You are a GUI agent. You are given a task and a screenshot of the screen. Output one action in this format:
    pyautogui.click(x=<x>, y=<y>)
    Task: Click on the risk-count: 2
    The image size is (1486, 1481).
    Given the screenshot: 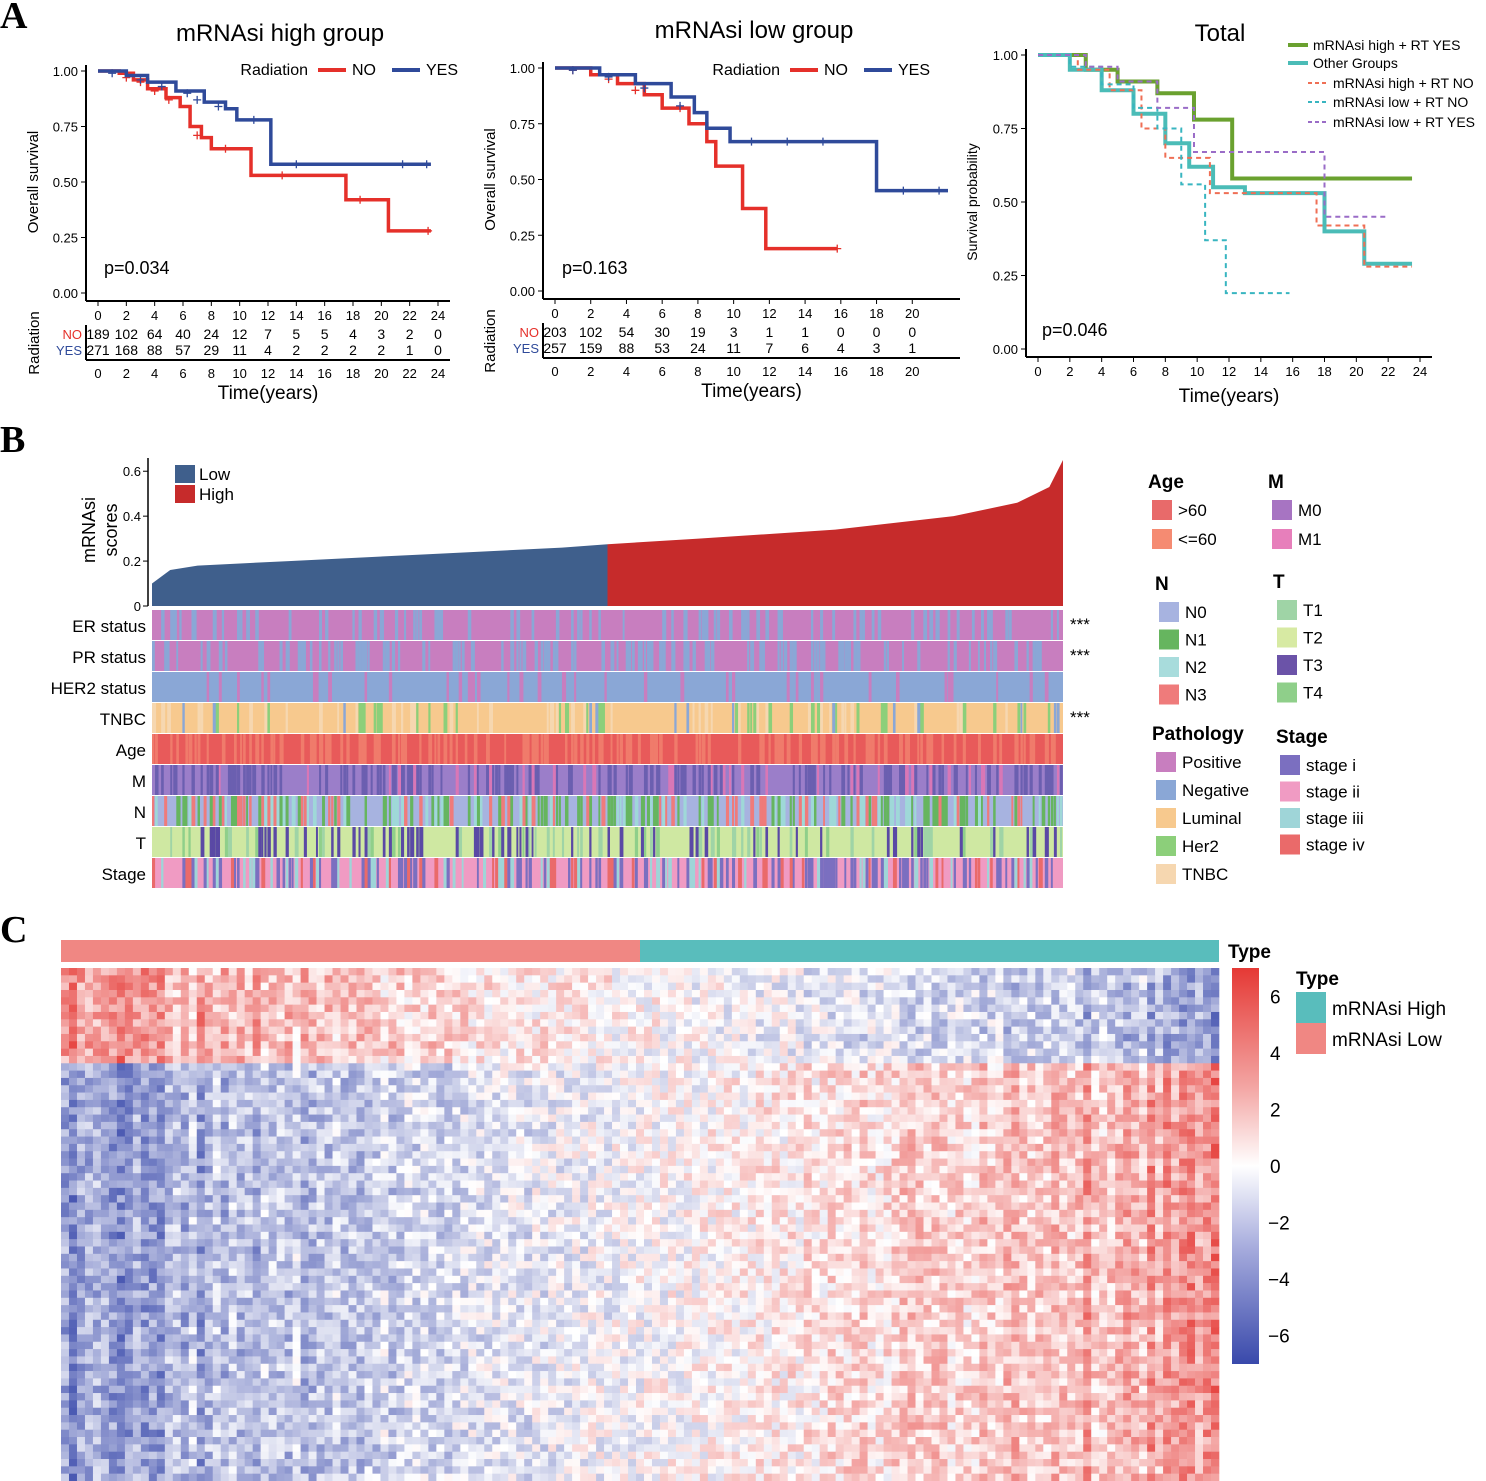 What is the action you would take?
    pyautogui.click(x=381, y=350)
    